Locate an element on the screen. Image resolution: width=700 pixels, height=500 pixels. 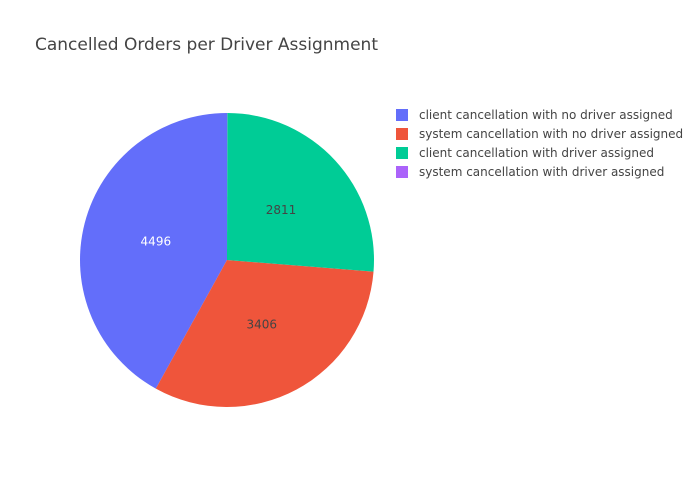
pie-slice-client-cancellation-with-no-driver-assigned is located at coordinates (154, 251).